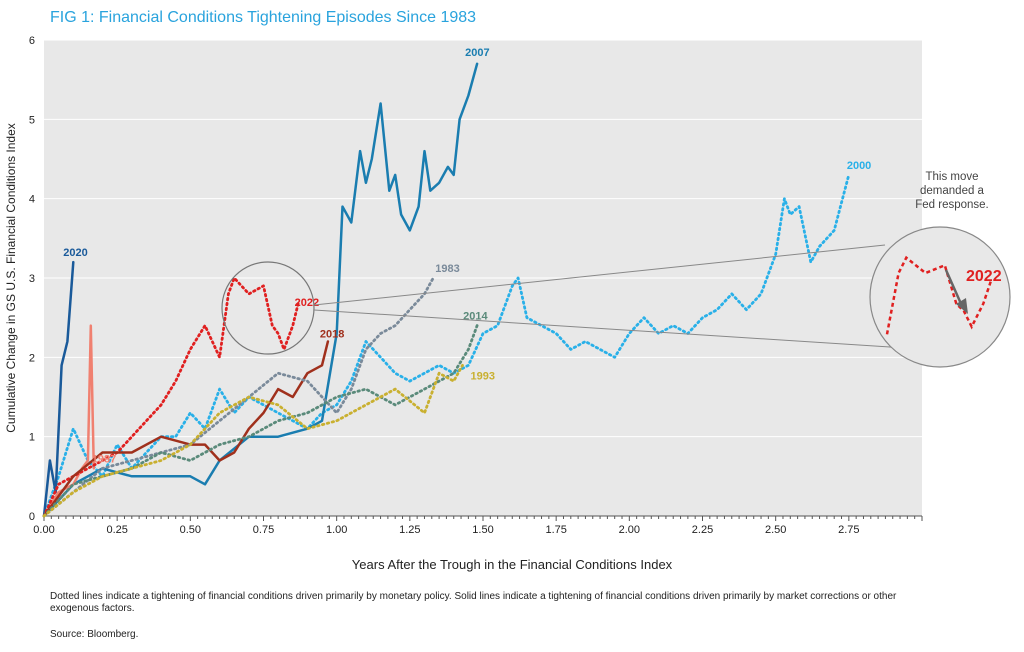 This screenshot has width=1024, height=652. I want to click on x-tick-label-0.75: 0.75, so click(263, 530).